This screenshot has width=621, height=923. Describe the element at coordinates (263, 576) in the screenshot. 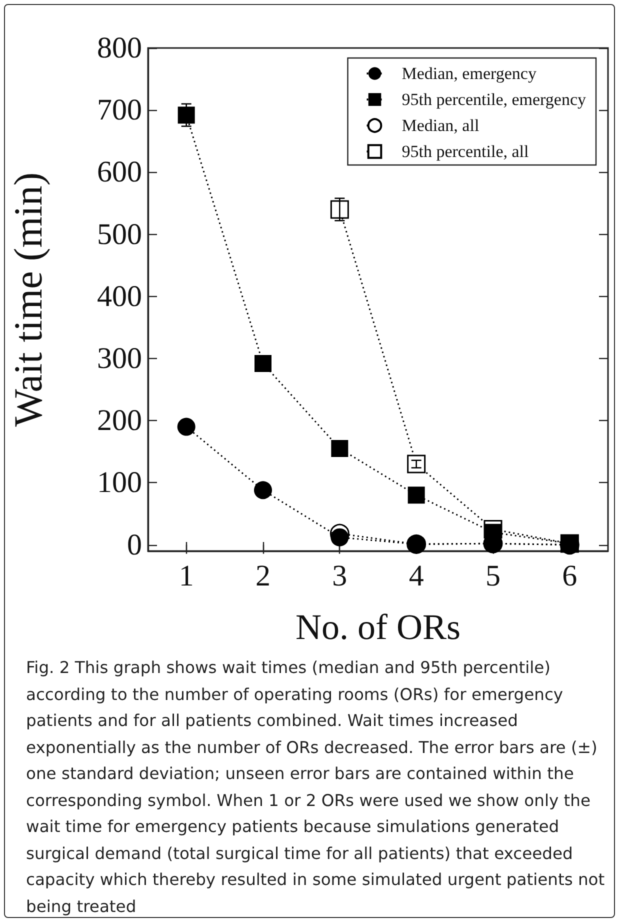

I see `x-tick-label: 2` at that location.